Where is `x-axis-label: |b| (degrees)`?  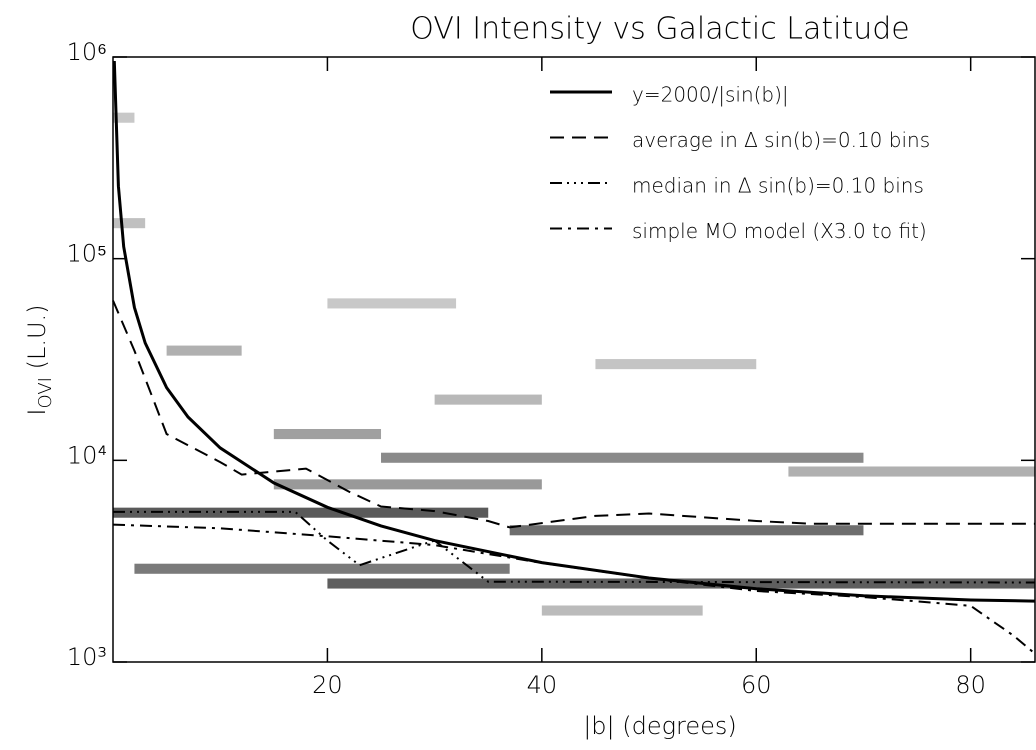
x-axis-label: |b| (degrees) is located at coordinates (660, 726).